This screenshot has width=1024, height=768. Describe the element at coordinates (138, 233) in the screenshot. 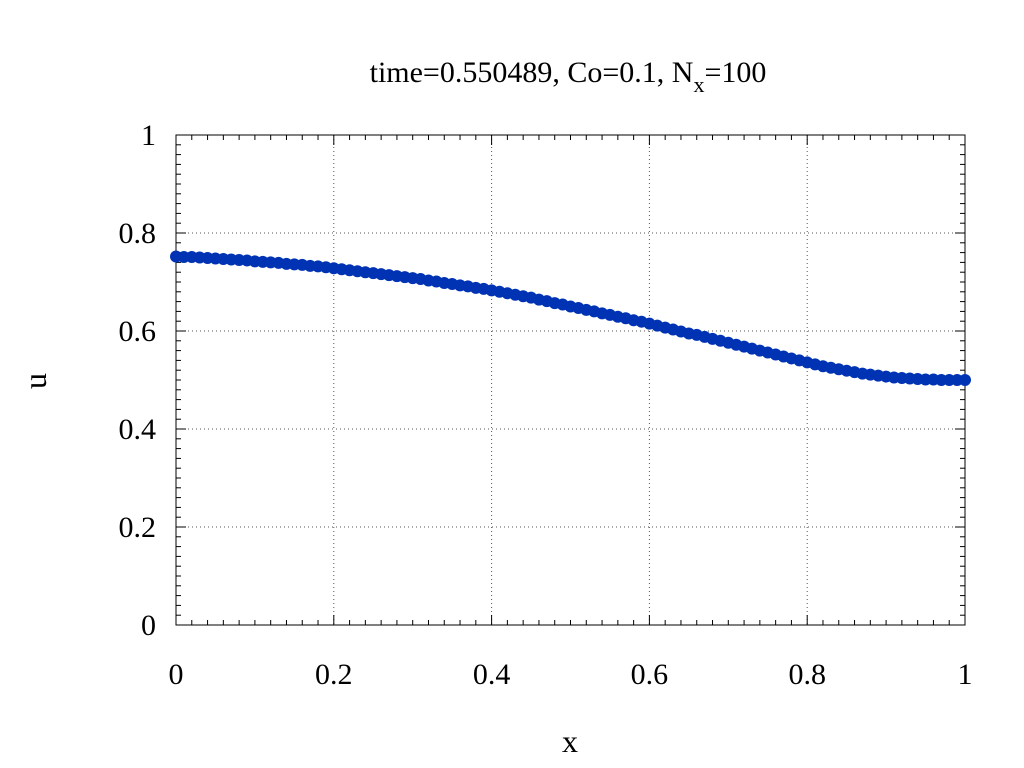

I see `y-tick-label: 0.8` at that location.